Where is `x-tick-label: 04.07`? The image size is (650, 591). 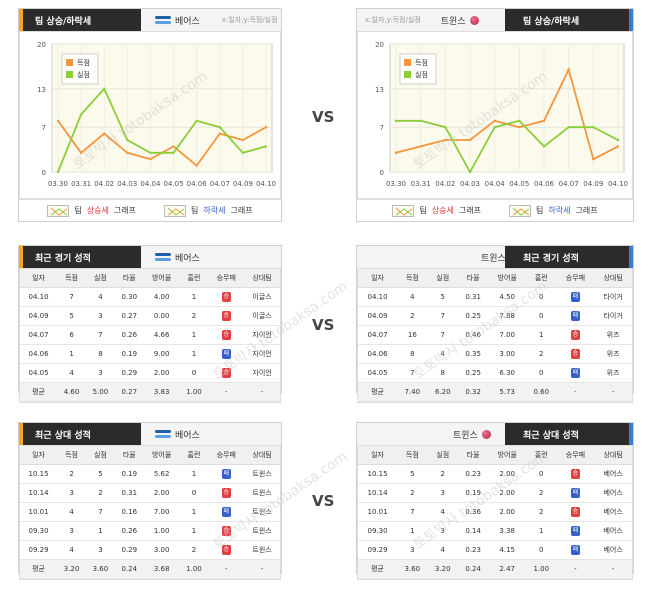 x-tick-label: 04.07 is located at coordinates (569, 184).